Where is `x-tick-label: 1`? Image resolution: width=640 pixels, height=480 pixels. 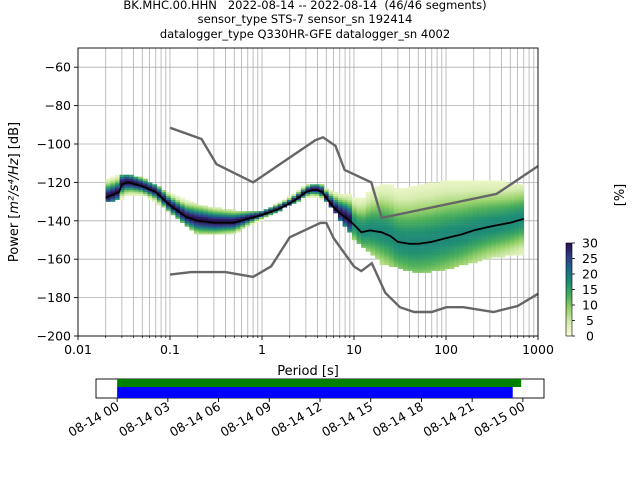
x-tick-label: 1 is located at coordinates (262, 349).